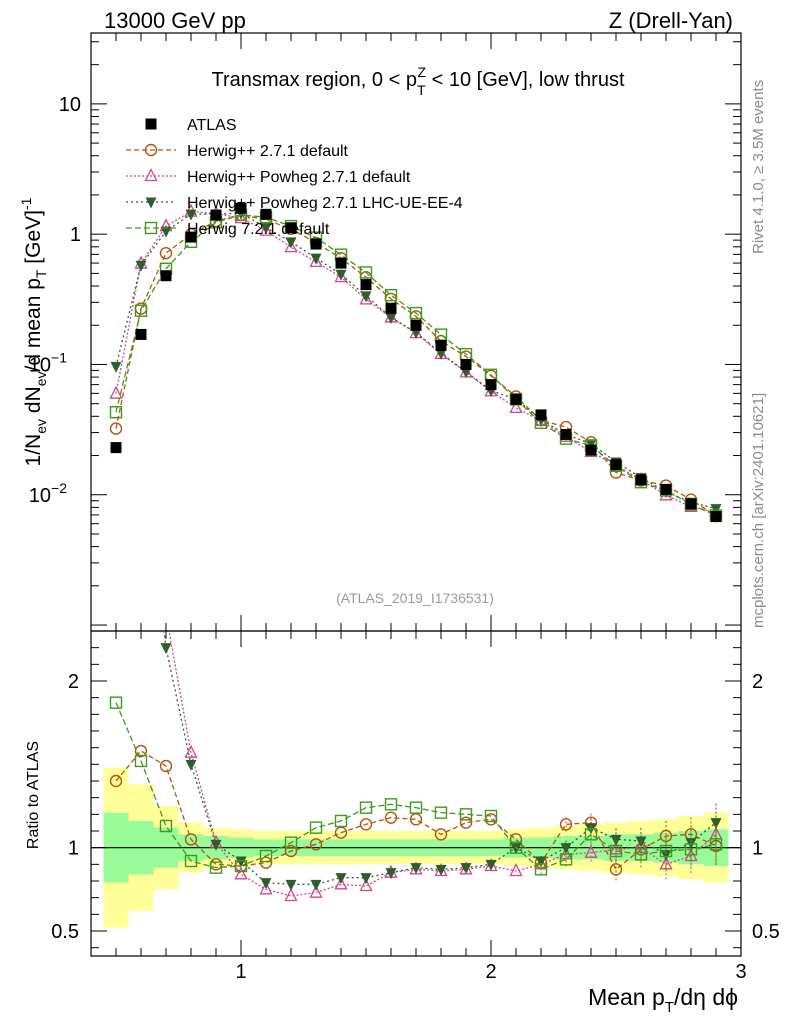 Image resolution: width=786 pixels, height=1024 pixels. What do you see at coordinates (740, 972) in the screenshot?
I see `x-tick-label: 3` at bounding box center [740, 972].